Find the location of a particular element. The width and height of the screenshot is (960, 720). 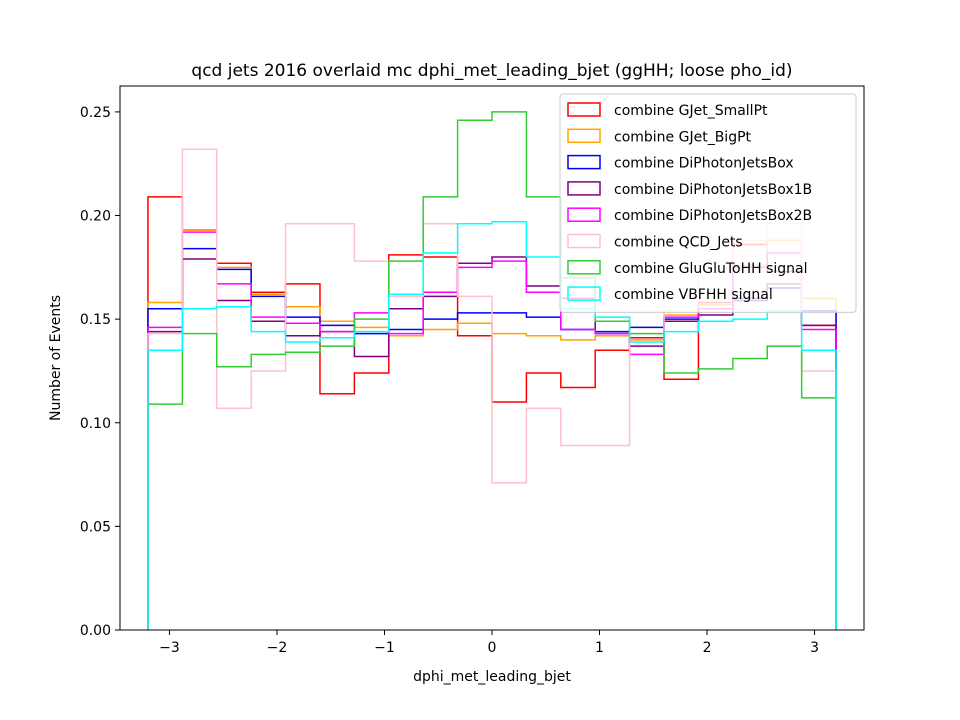

legend-label: combine GluGluToHH signal is located at coordinates (711, 269).